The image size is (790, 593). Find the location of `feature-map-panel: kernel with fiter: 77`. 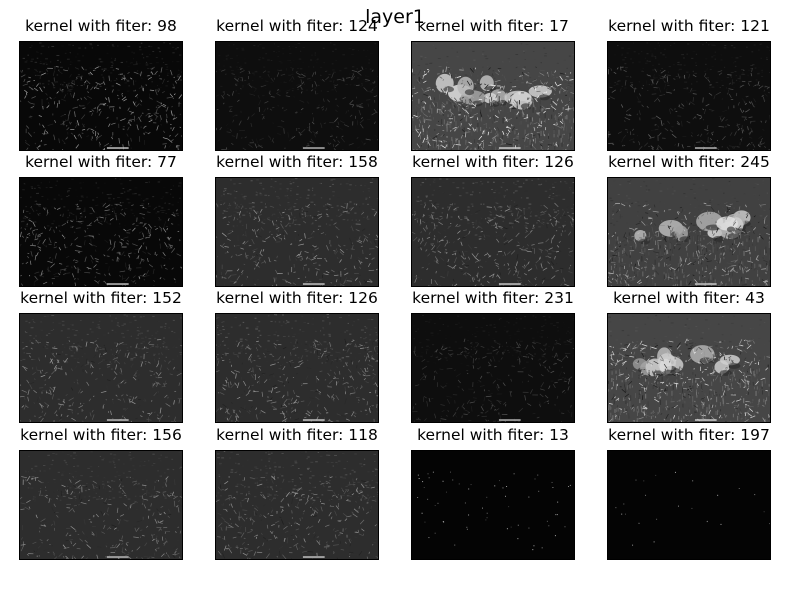

feature-map-panel: kernel with fiter: 77 is located at coordinates (101, 220).